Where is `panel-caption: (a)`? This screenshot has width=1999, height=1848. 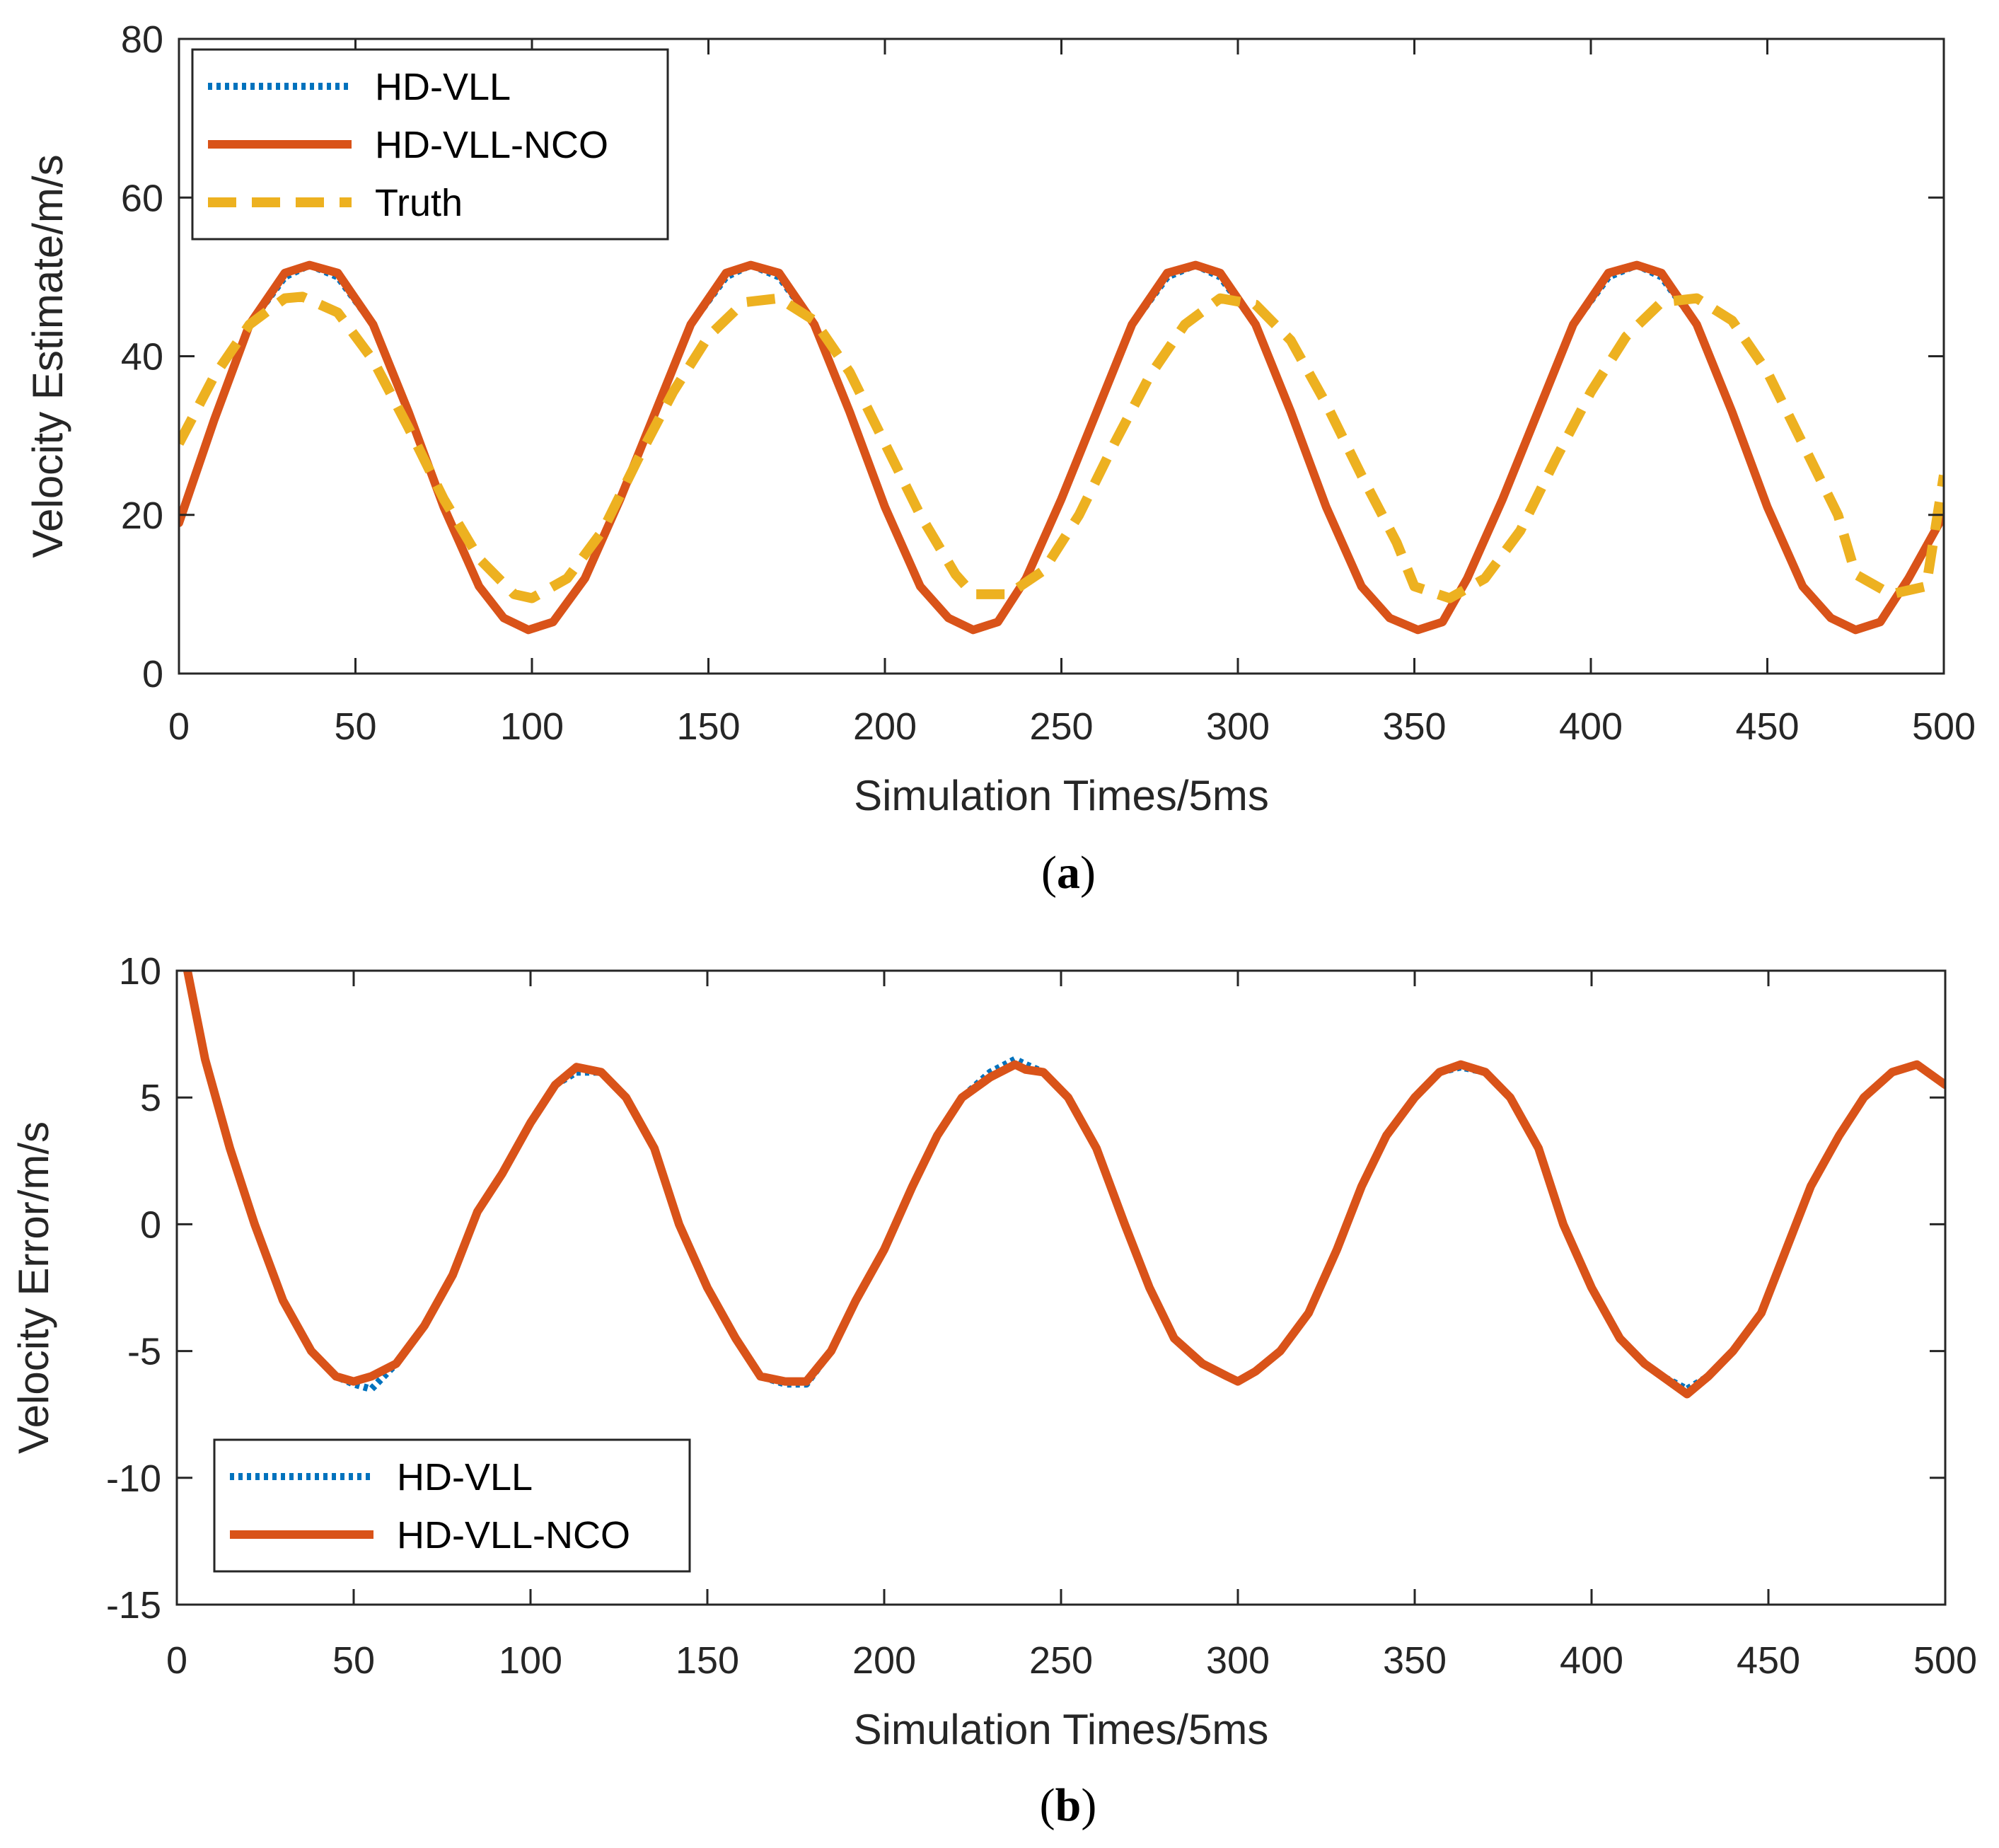 panel-caption: (a) is located at coordinates (1068, 873).